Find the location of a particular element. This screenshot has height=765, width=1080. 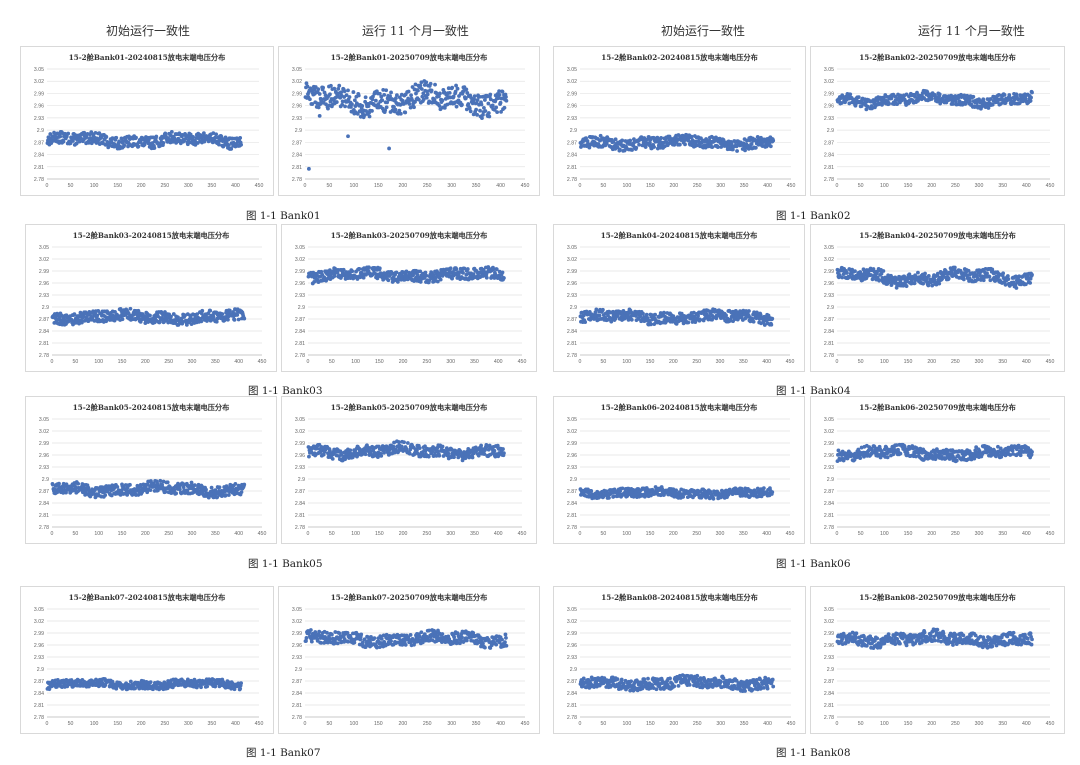

y-tick-label: 2.99 is located at coordinates (297, 94).